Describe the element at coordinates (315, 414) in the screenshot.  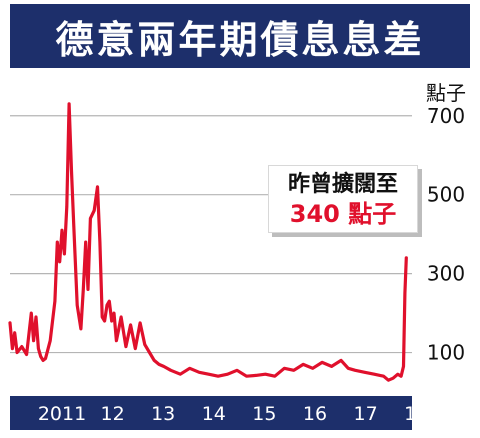
I see `x-tick-label-16: 16` at that location.